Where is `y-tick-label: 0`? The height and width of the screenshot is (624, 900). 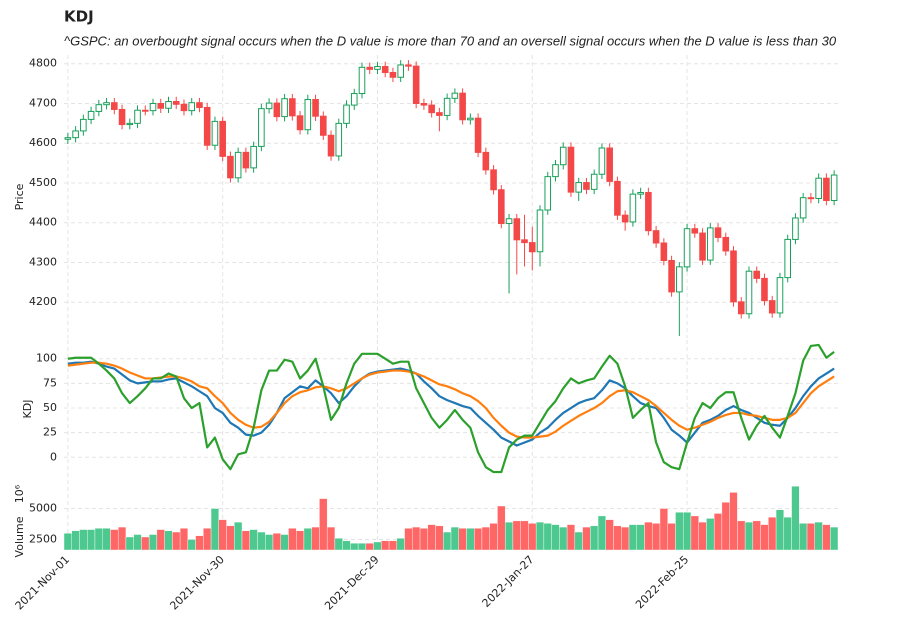 y-tick-label: 0 is located at coordinates (53, 456).